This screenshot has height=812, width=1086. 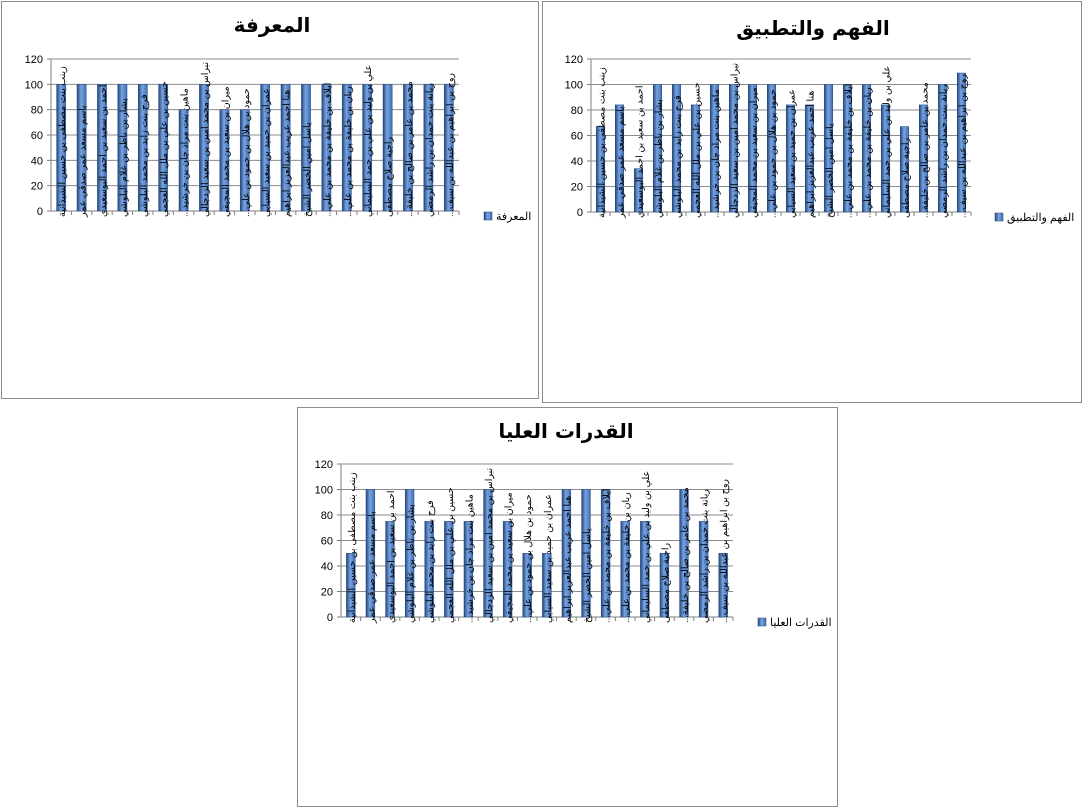 What do you see at coordinates (812, 28) in the screenshot?
I see `chart-title: الفهم والتطبيق` at bounding box center [812, 28].